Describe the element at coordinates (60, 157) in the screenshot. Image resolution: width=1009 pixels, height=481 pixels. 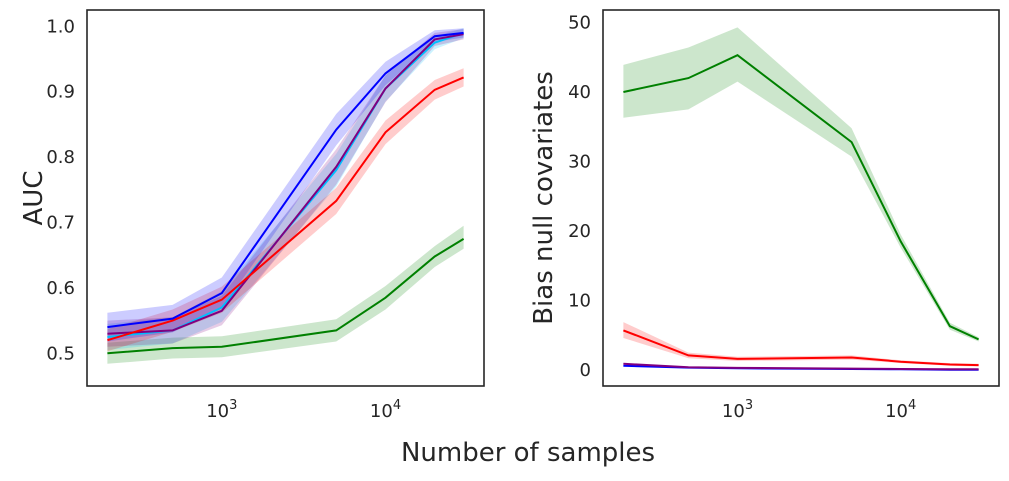
I see `y-tick-label: 0.8` at that location.